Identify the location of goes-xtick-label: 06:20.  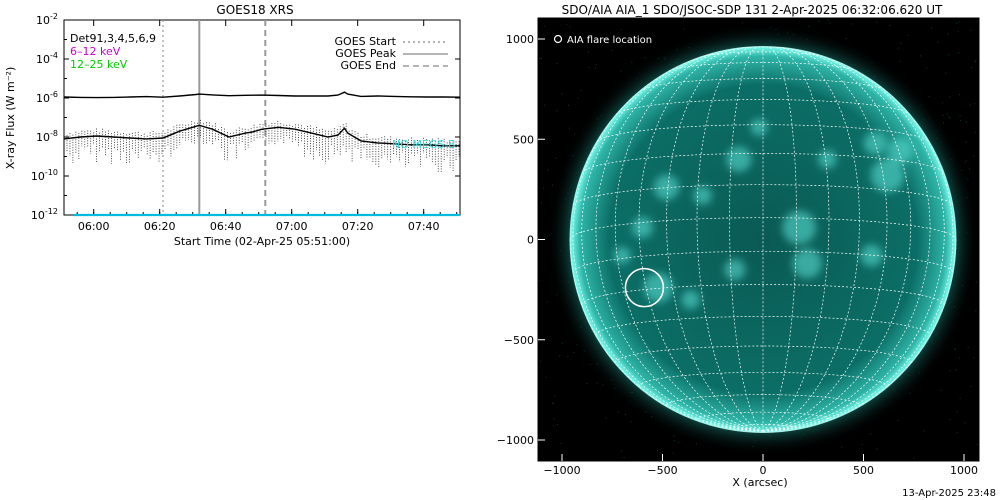
(160, 226).